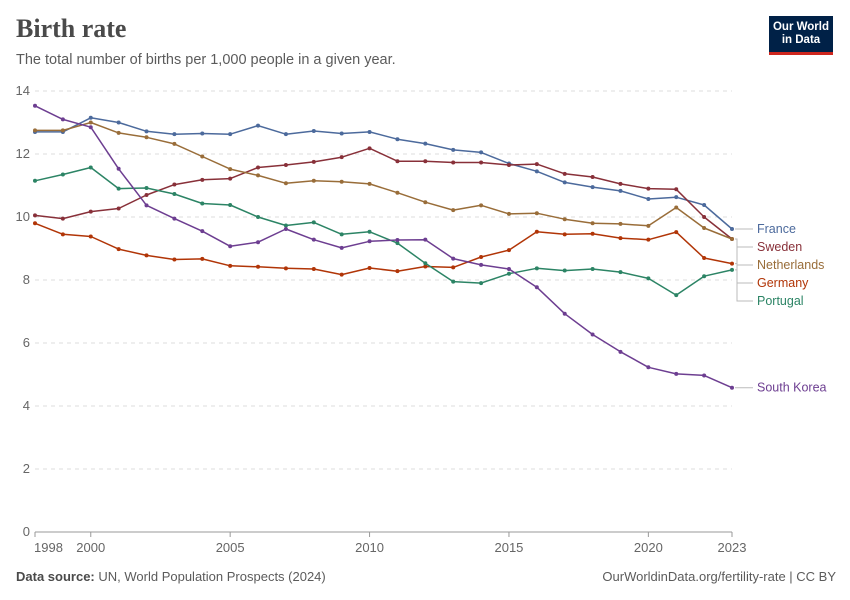  I want to click on data-source-text: UN, World Population Prospects (2024), so click(212, 576).